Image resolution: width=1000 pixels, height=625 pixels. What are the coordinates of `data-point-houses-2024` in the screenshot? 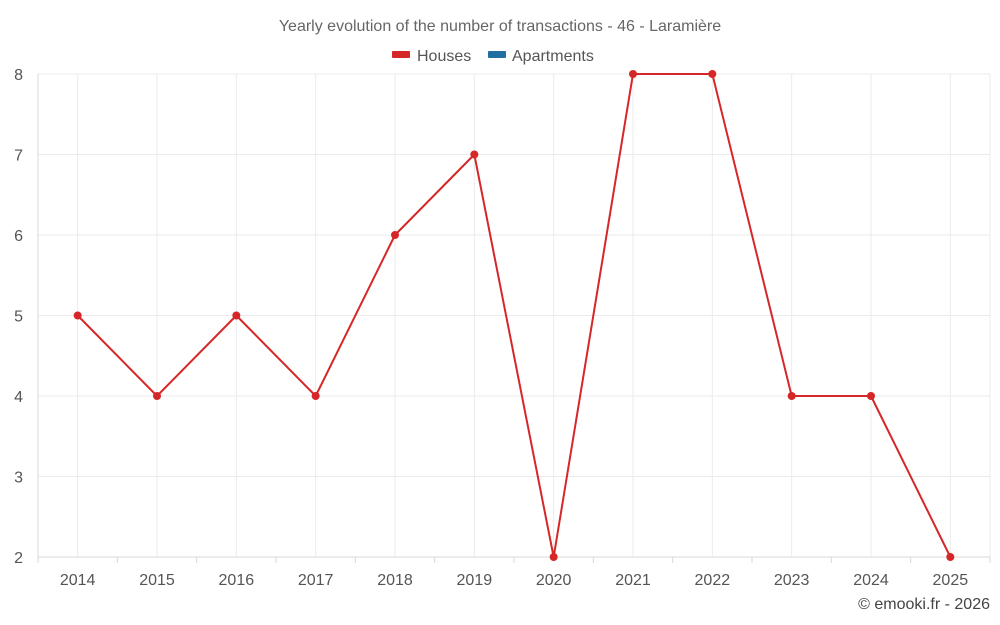 It's located at (871, 396).